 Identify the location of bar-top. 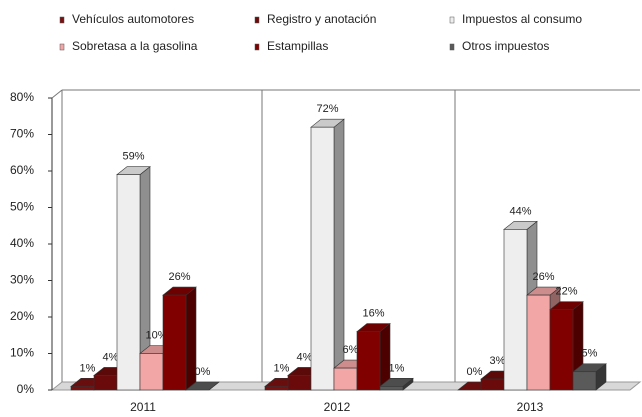
(202, 386).